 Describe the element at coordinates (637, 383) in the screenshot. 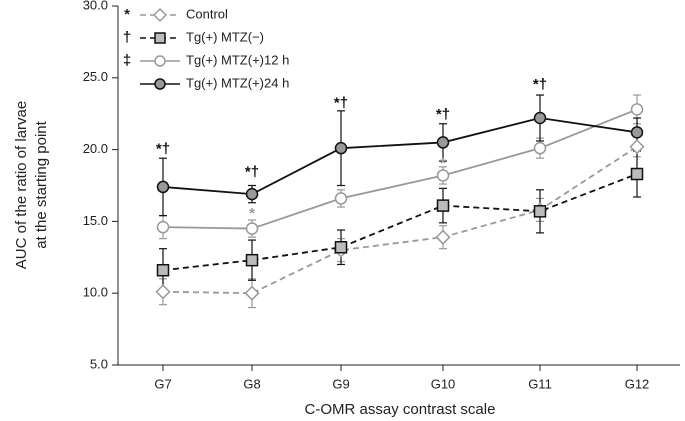

I see `x-tick-label: G12` at that location.